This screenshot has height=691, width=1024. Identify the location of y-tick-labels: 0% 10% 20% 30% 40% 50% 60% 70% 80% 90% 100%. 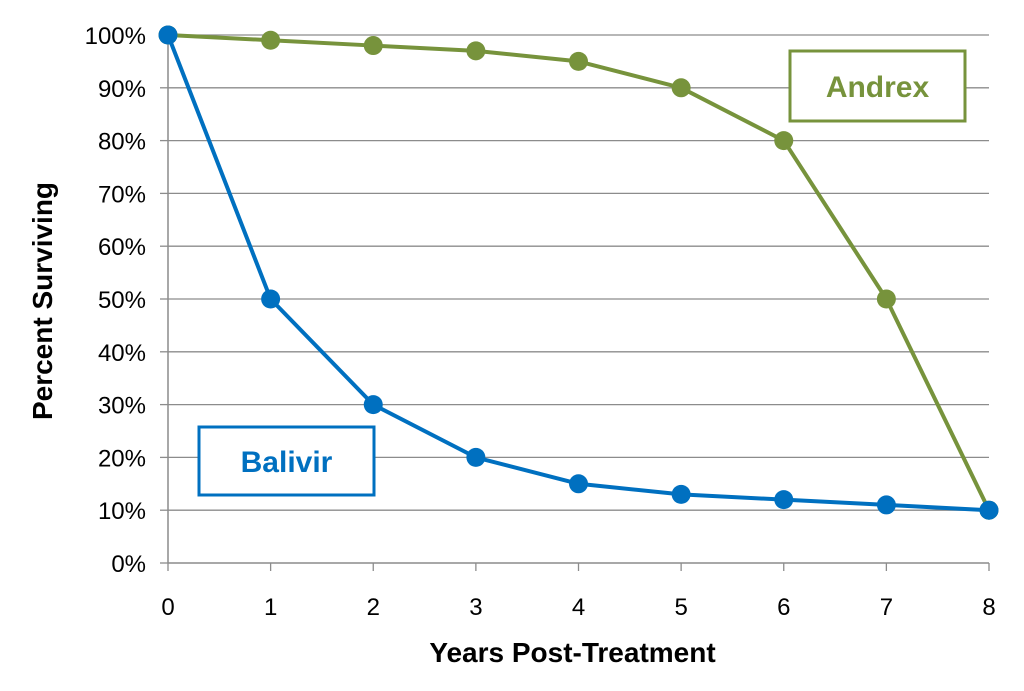
(115, 300).